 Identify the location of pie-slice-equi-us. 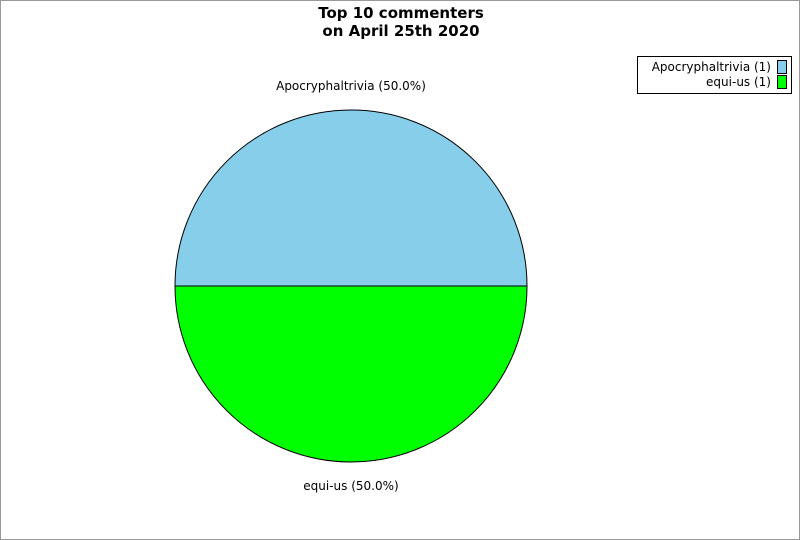
(351, 374).